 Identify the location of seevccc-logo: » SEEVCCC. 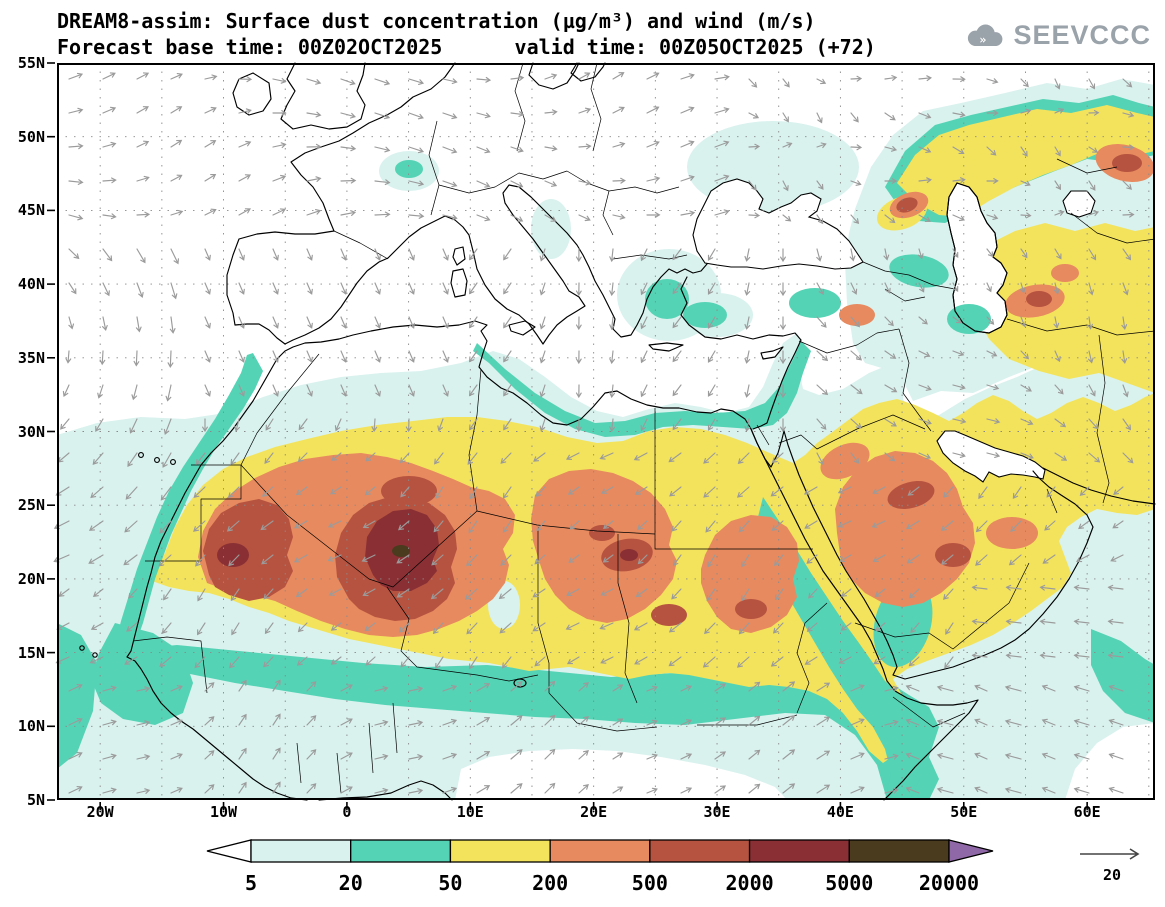
(1056, 35).